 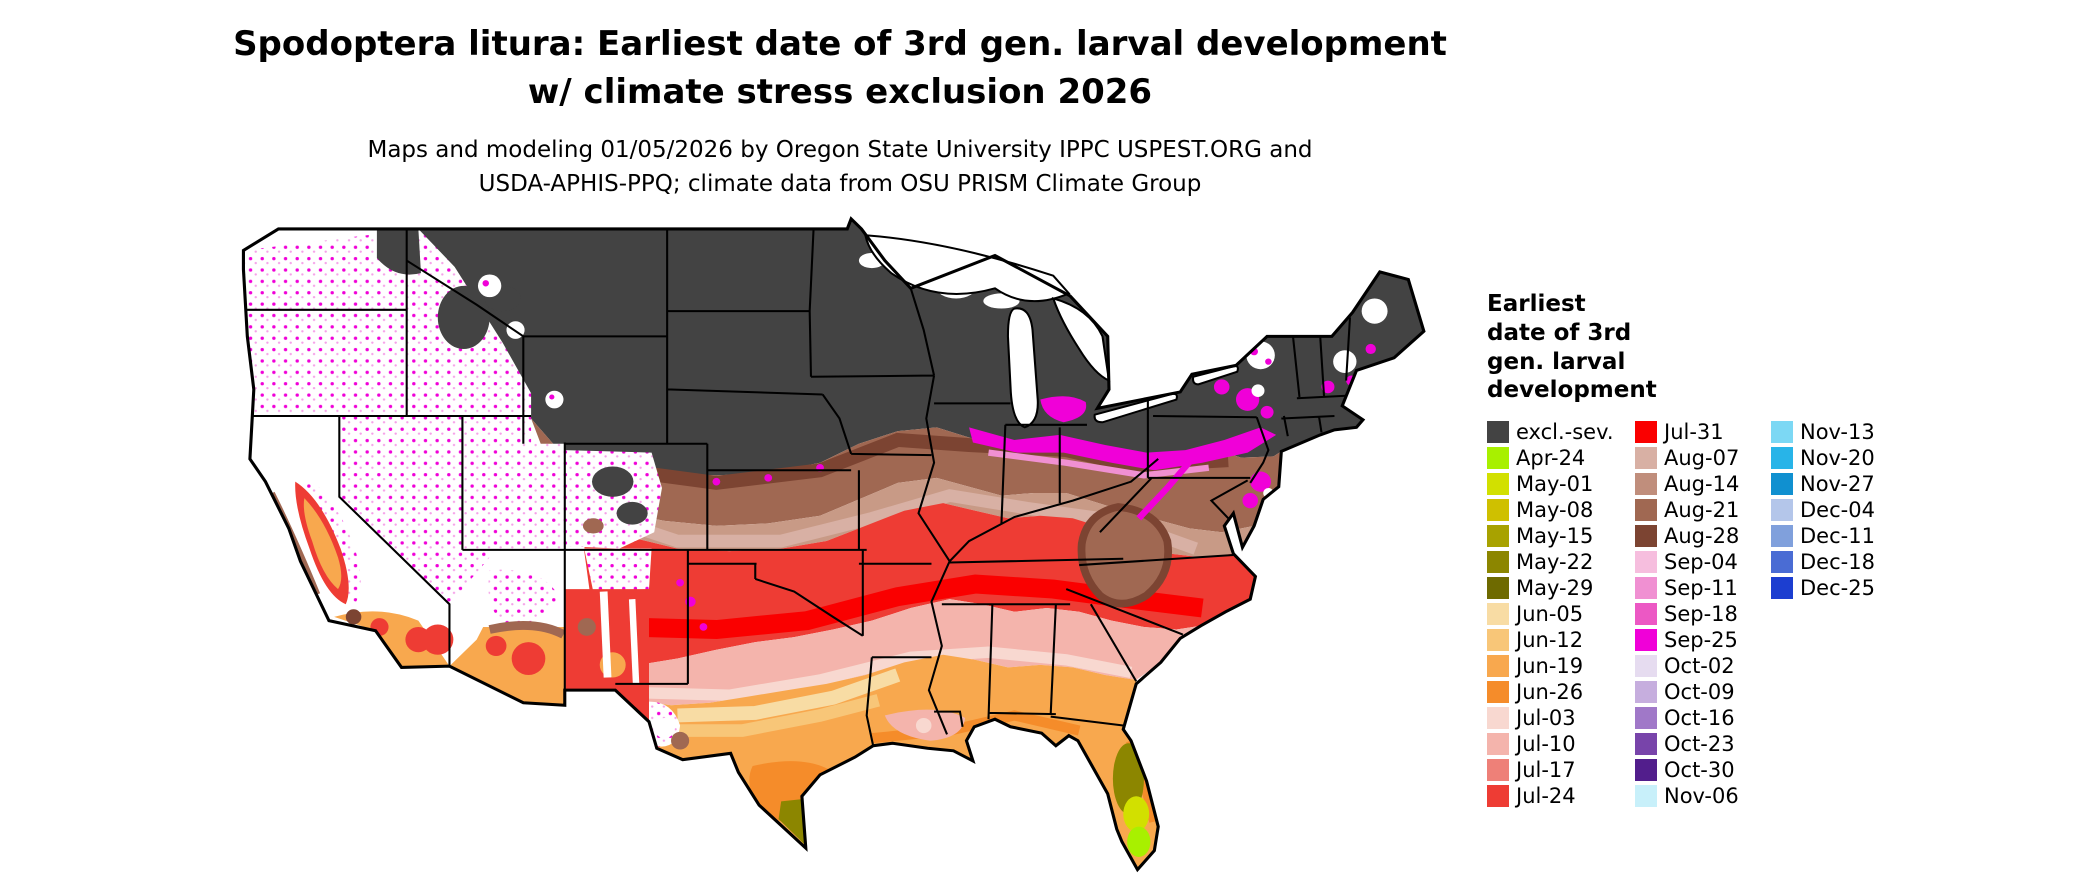 What do you see at coordinates (1561, 718) in the screenshot?
I see `legend-item: Jul-03` at bounding box center [1561, 718].